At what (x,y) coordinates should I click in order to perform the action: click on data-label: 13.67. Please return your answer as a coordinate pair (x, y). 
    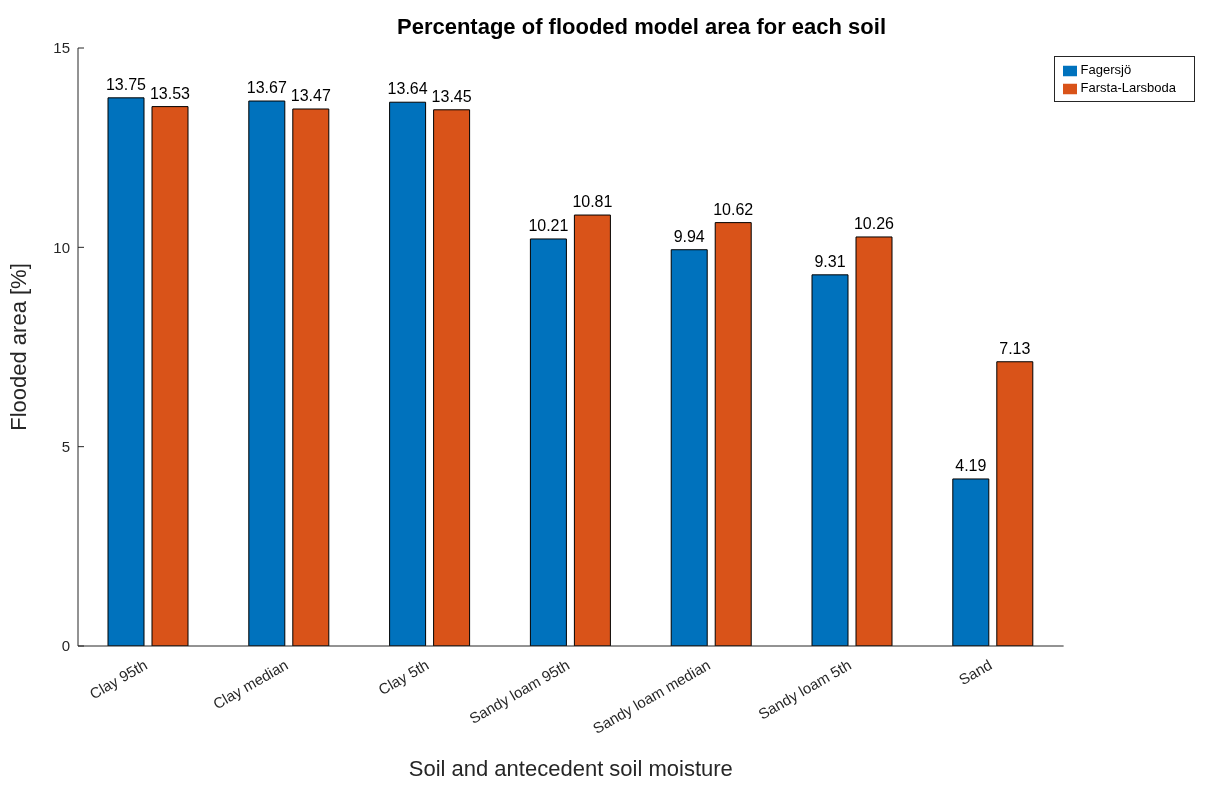
    Looking at the image, I should click on (266, 88).